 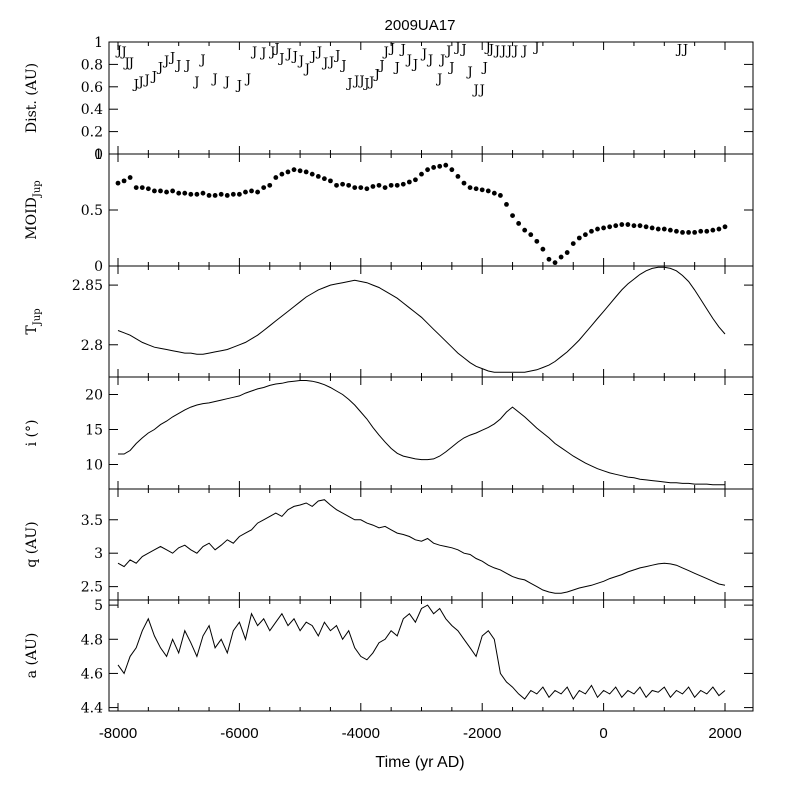 What do you see at coordinates (98, 155) in the screenshot?
I see `y-tick-label: 0` at bounding box center [98, 155].